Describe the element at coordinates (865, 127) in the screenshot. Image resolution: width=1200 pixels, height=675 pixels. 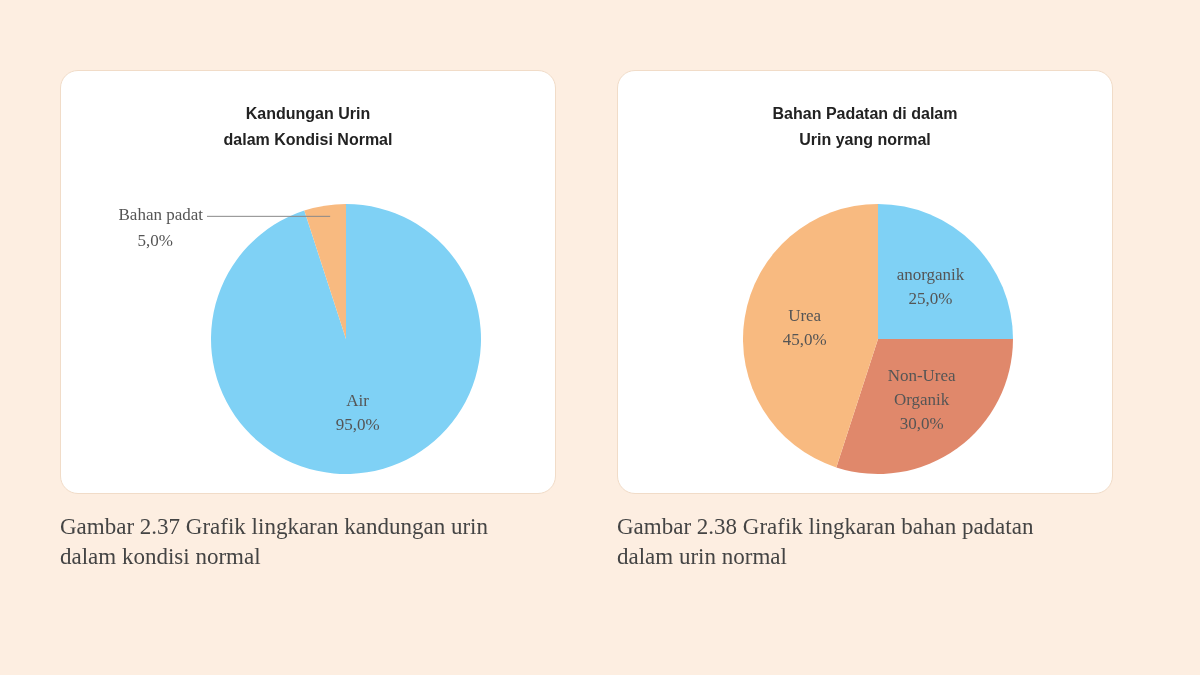
I see `chart-title: Bahan Padatan di dalam Urin yang normal` at that location.